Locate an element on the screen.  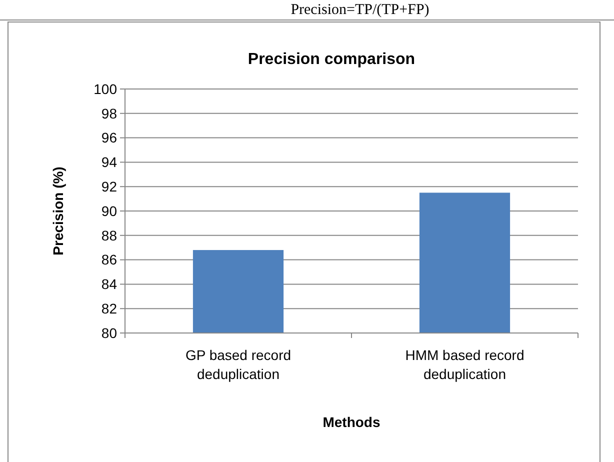
y-tick-label: 80 is located at coordinates (109, 332).